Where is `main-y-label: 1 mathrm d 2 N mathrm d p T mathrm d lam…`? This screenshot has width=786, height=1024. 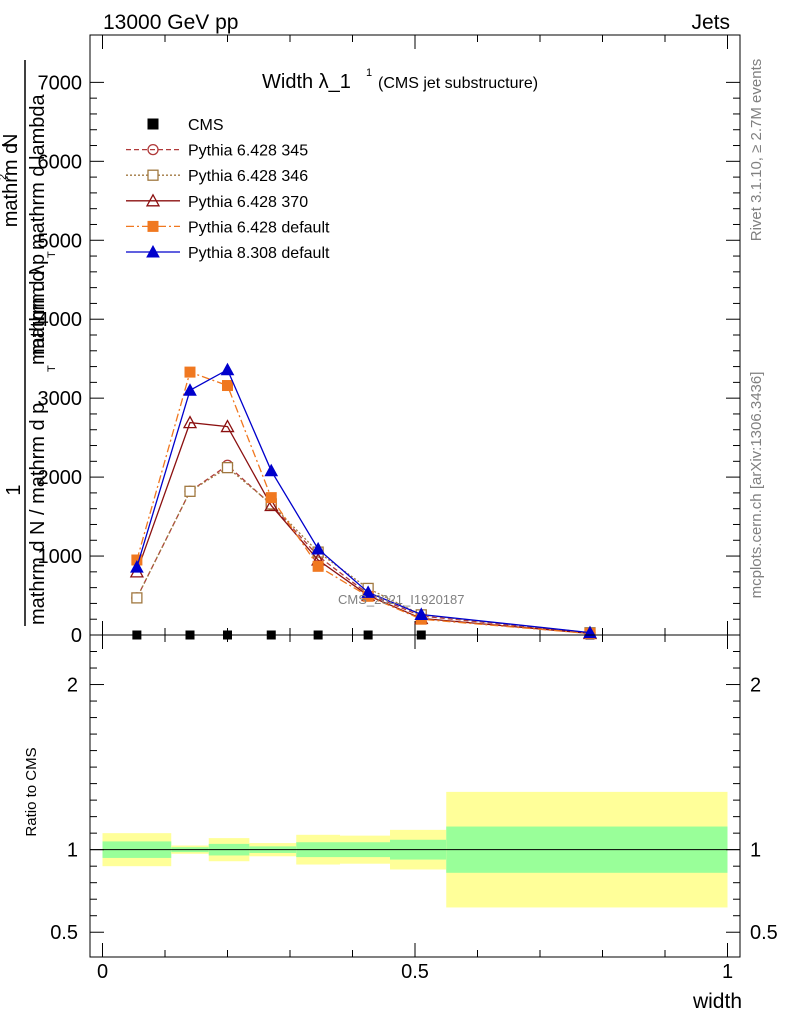 main-y-label: 1 mathrm d 2 N mathrm d p T mathrm d lam… is located at coordinates (29, 343).